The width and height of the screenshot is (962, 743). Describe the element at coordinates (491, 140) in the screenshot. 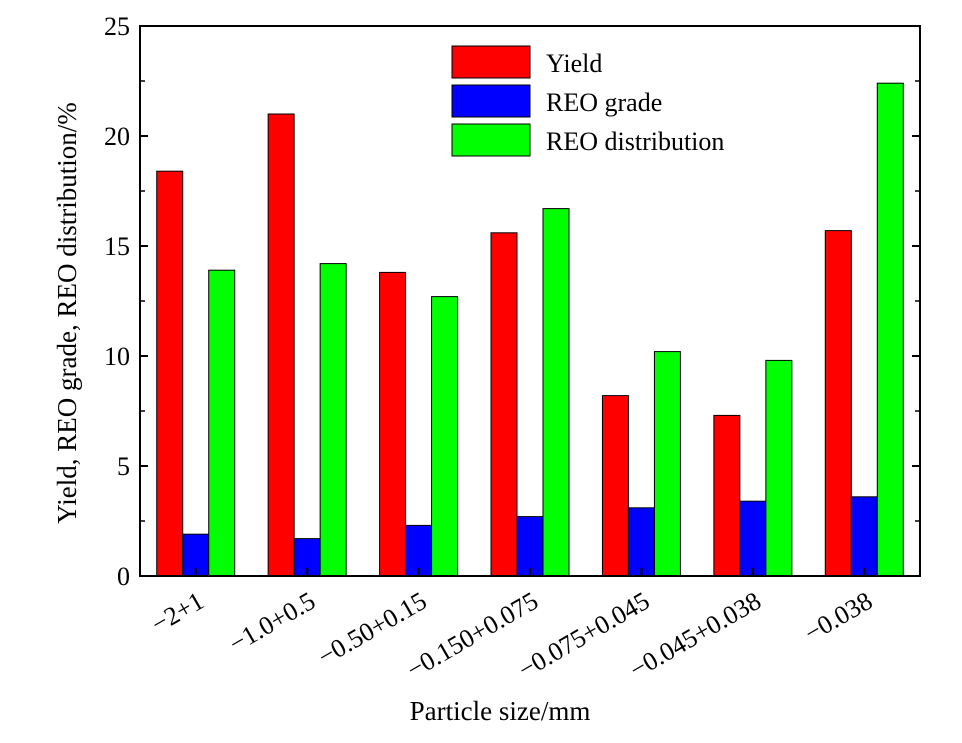

I see `legend-swatch-reo-distribution` at that location.